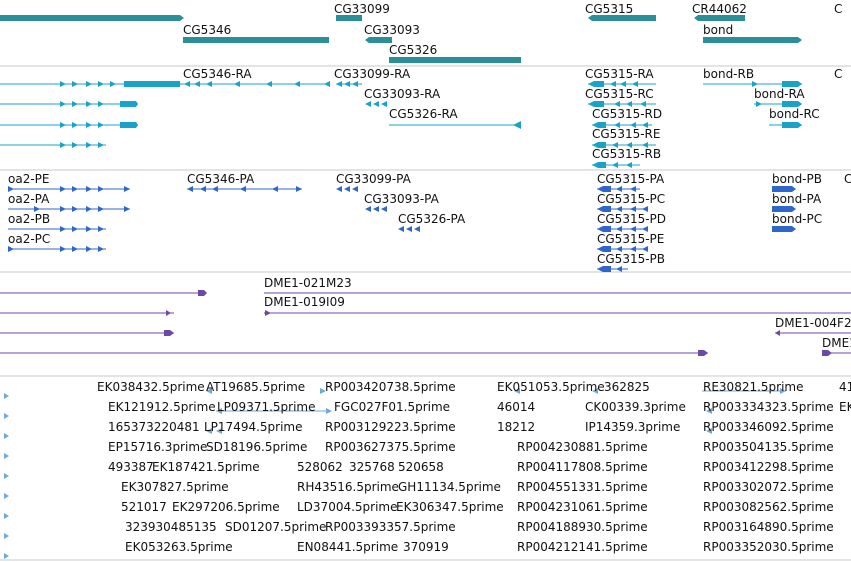 The height and width of the screenshot is (562, 851). What do you see at coordinates (29, 219) in the screenshot?
I see `protein-label: oa2-PB` at bounding box center [29, 219].